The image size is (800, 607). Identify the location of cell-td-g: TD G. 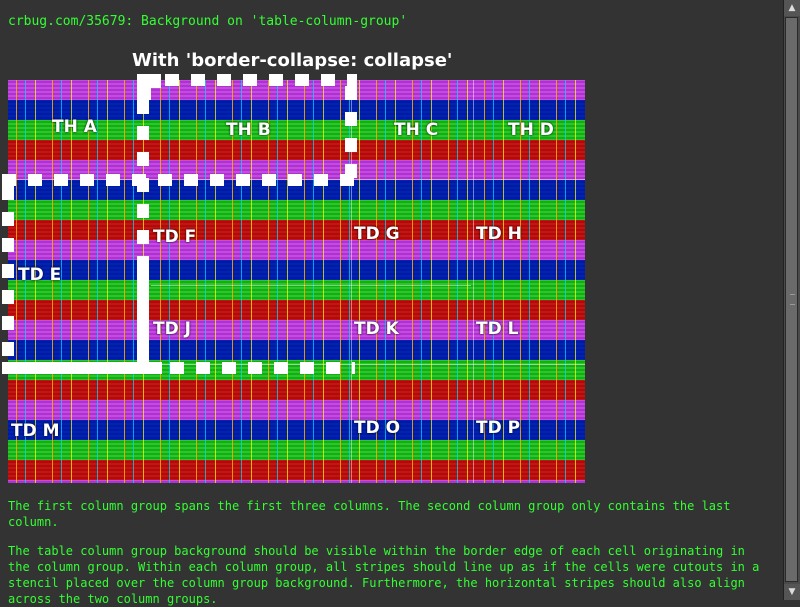
(377, 234).